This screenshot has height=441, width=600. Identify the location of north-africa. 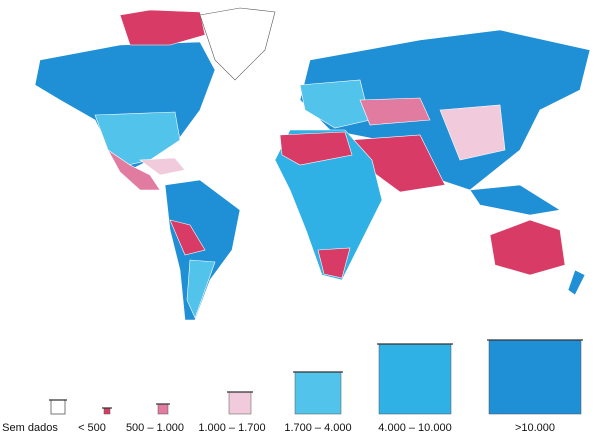
(316, 148).